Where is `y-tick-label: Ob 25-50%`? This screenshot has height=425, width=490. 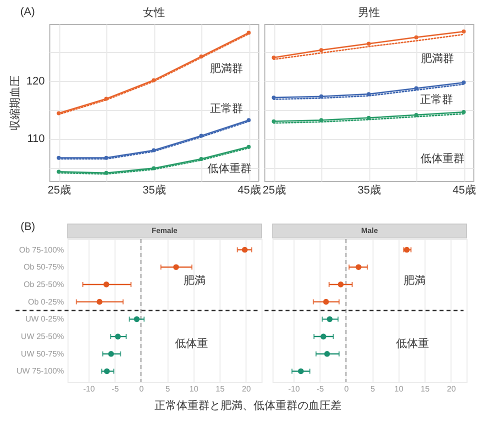
y-tick-label: Ob 25-50% is located at coordinates (44, 284).